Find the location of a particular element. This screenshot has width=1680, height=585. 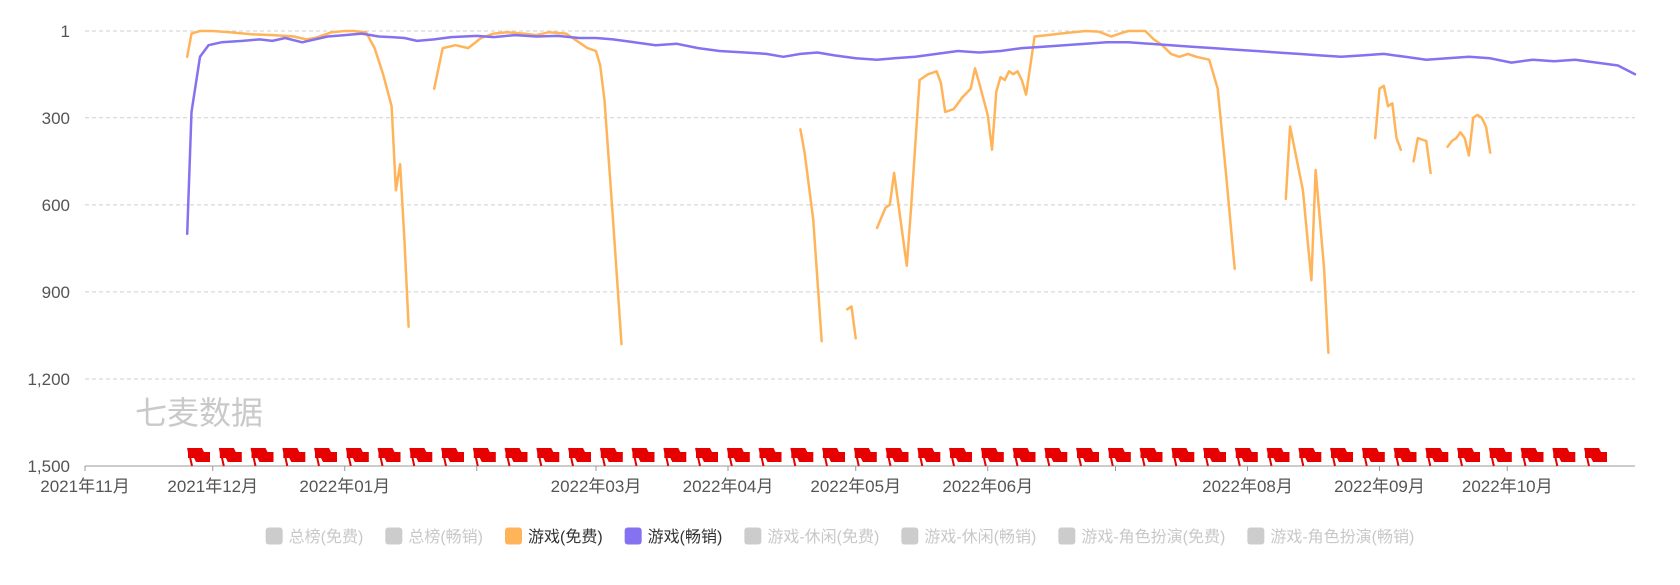

legend-label: 游戏(免费) is located at coordinates (565, 537).